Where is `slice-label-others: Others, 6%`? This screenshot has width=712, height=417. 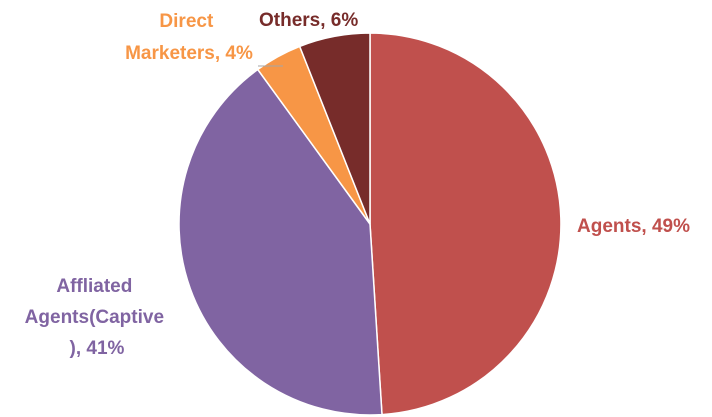 slice-label-others: Others, 6% is located at coordinates (308, 20).